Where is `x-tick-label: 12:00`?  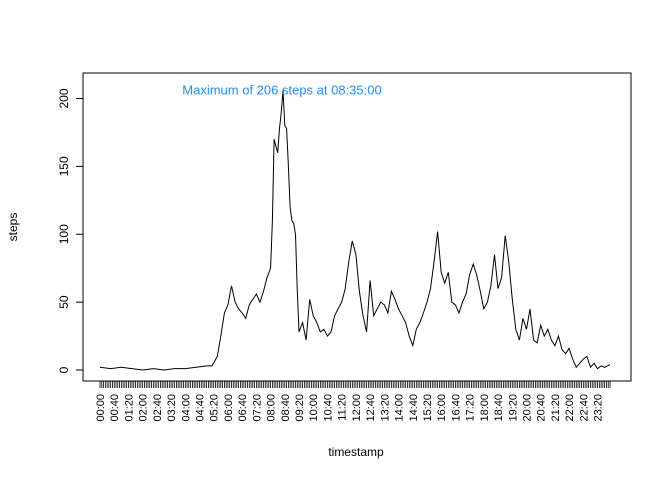
x-tick-label: 12:00 is located at coordinates (357, 408).